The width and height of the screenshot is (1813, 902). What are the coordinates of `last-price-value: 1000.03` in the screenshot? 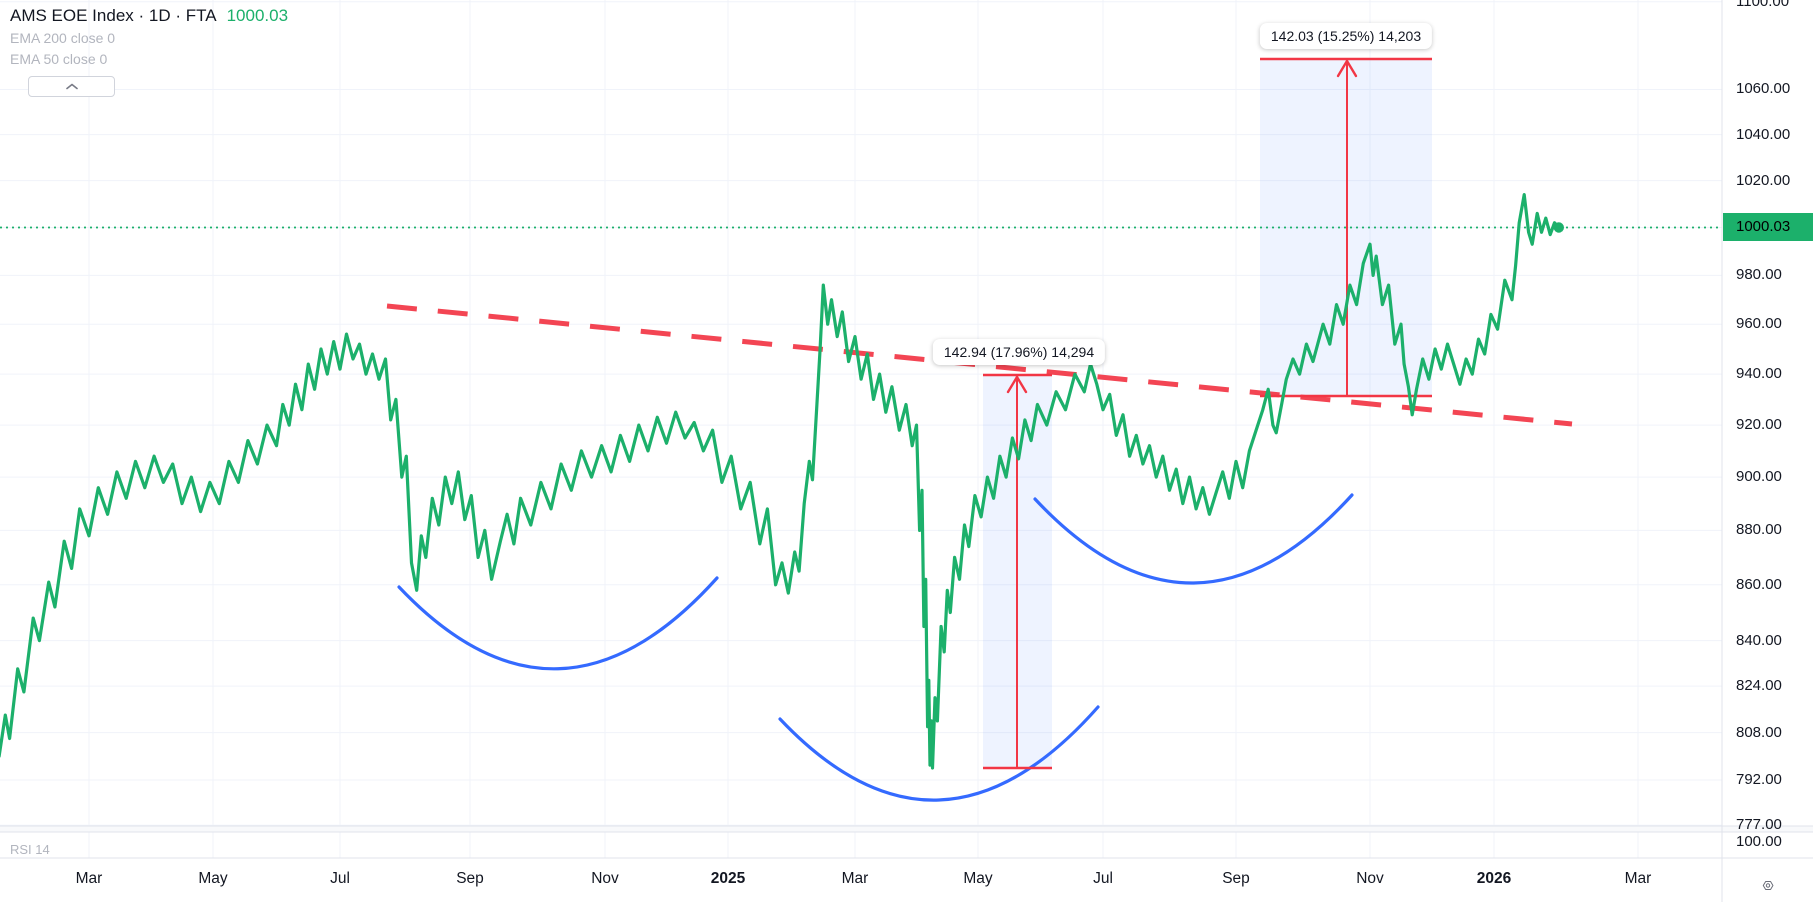 It's located at (257, 15).